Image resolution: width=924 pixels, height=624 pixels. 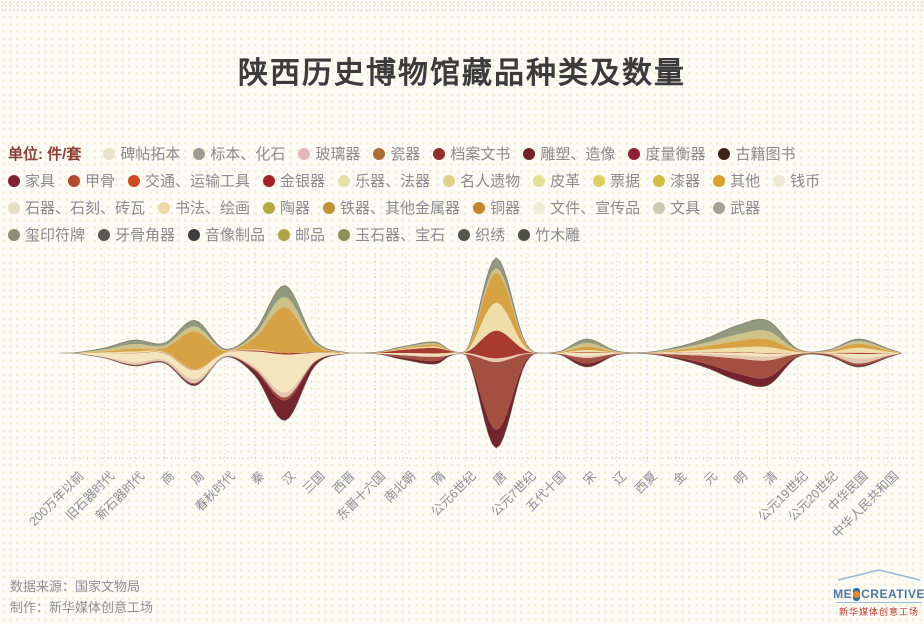 I want to click on legend-label: 漆器, so click(x=685, y=181).